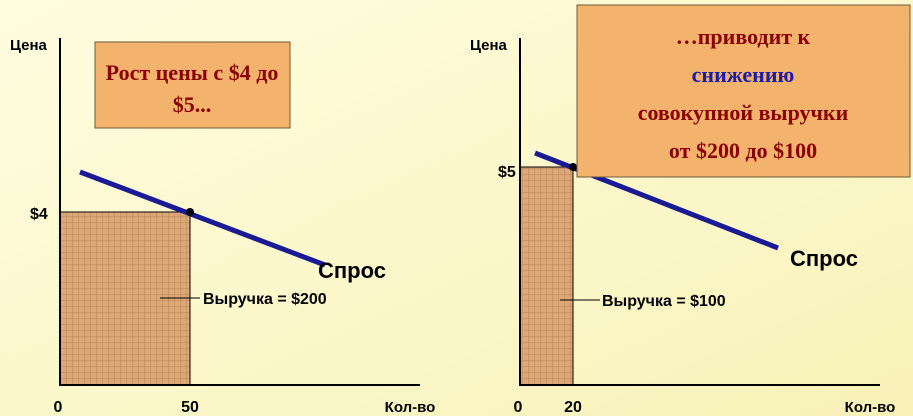 The width and height of the screenshot is (913, 416). Describe the element at coordinates (202, 218) in the screenshot. I see `demand-line` at that location.